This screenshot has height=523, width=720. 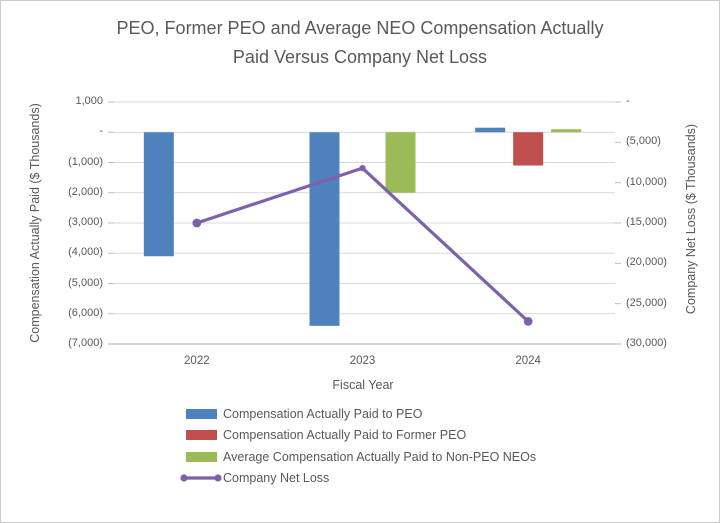 What do you see at coordinates (360, 57) in the screenshot?
I see `chart-title-line2: Paid Versus Company Net Loss` at bounding box center [360, 57].